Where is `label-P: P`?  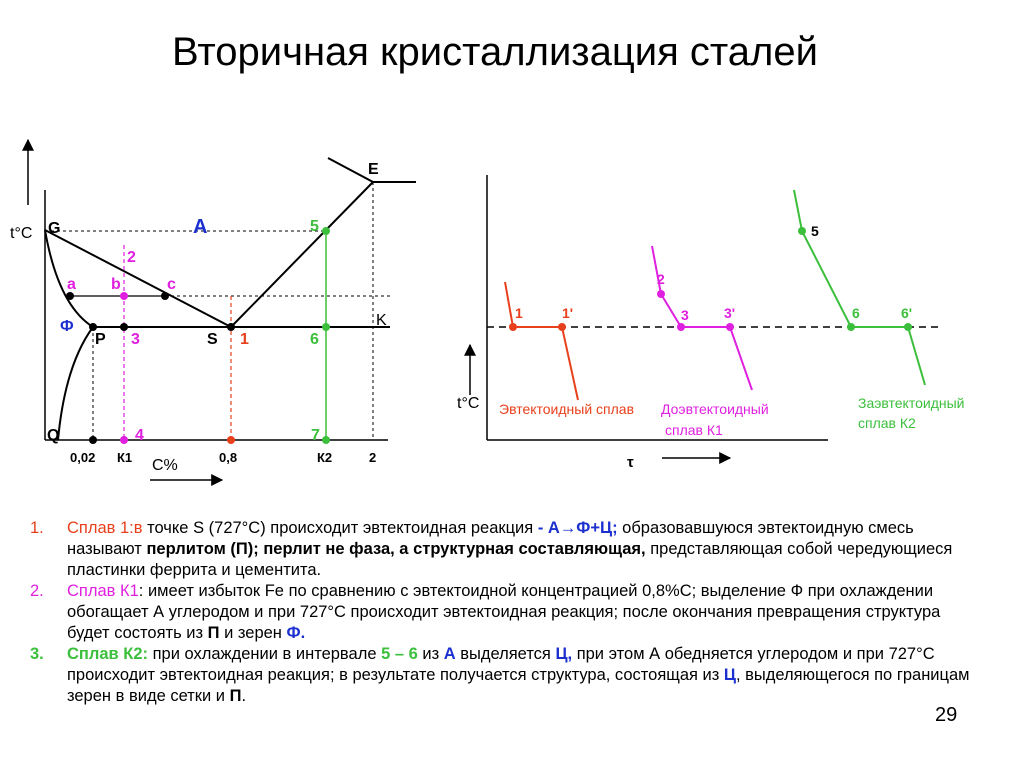
label-P: P is located at coordinates (100, 339).